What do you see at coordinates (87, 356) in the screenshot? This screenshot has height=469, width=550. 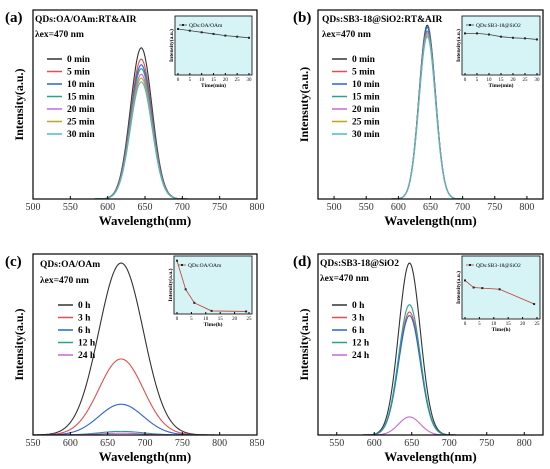 I see `legend-label: 24 h` at bounding box center [87, 356].